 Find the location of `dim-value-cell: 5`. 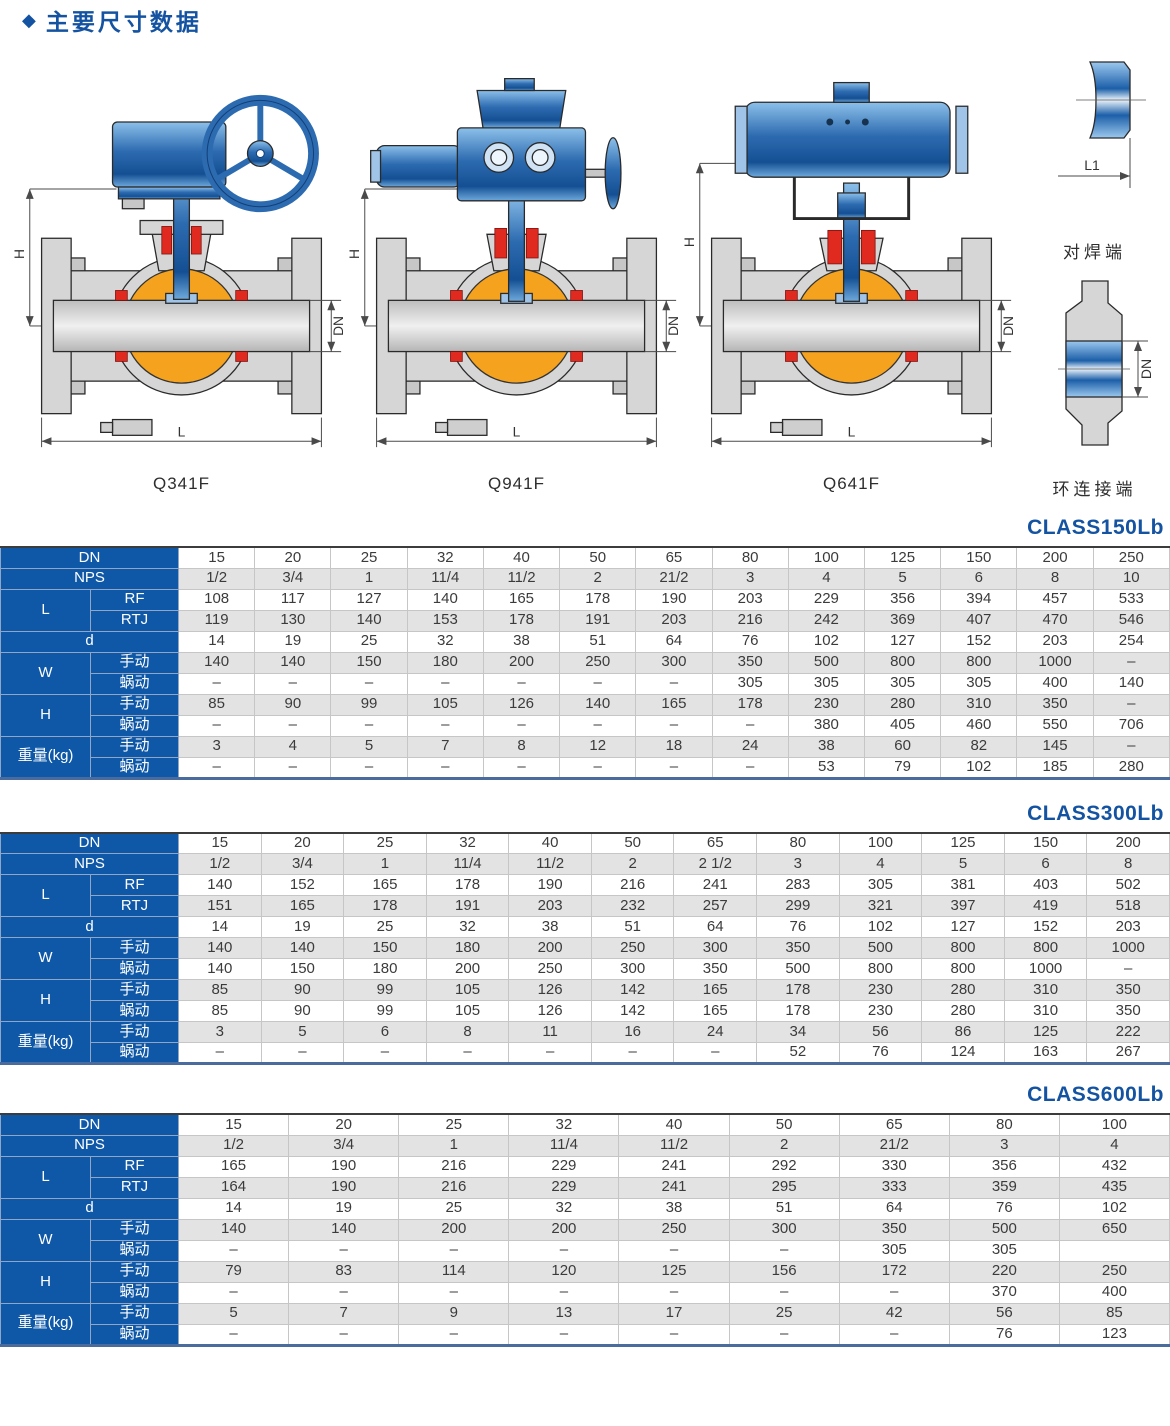

dim-value-cell: 5 is located at coordinates (963, 864).